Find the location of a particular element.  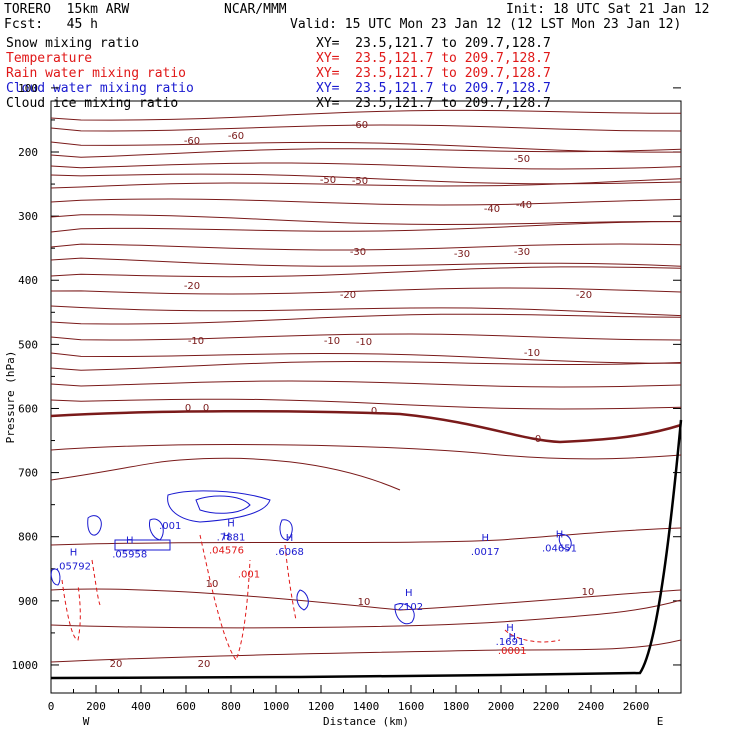

temperature-contour-label: -20 is located at coordinates (348, 295).